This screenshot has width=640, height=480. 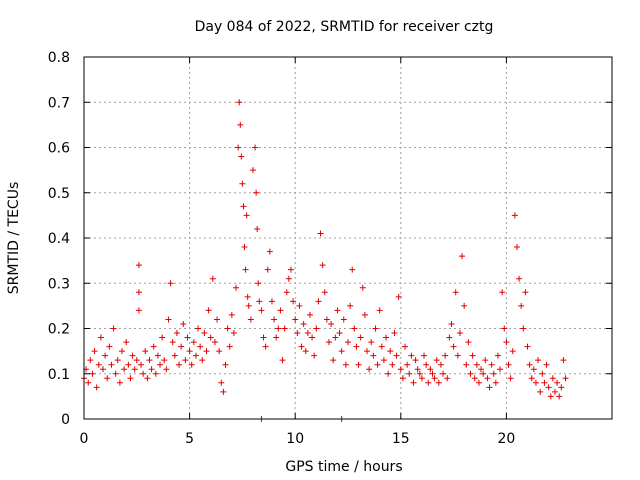 I want to click on y-tick-label: 0.8, so click(x=59, y=58).